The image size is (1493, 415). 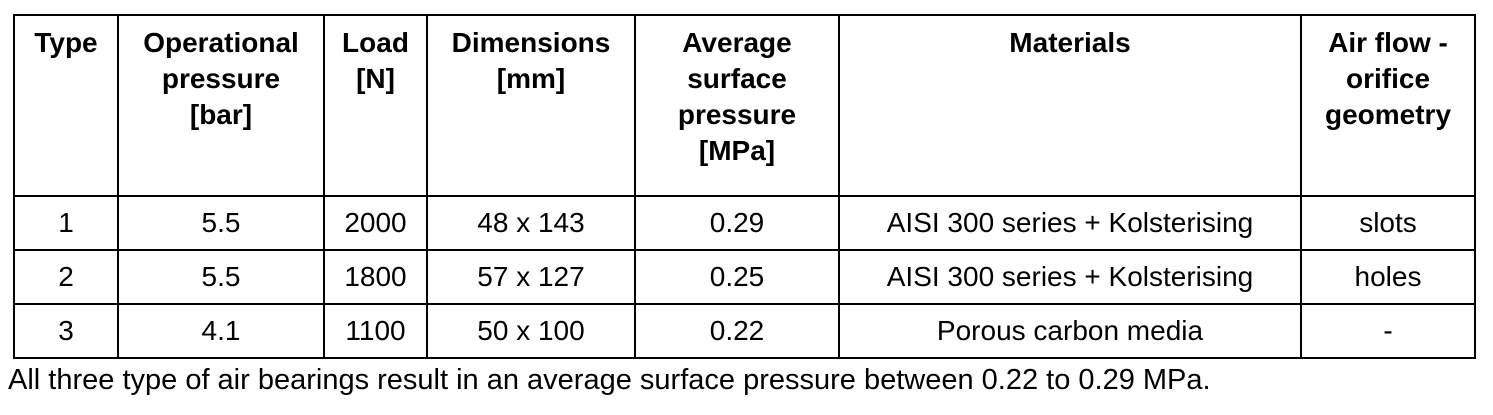 I want to click on cell-materials: Porous carbon media, so click(x=1070, y=331).